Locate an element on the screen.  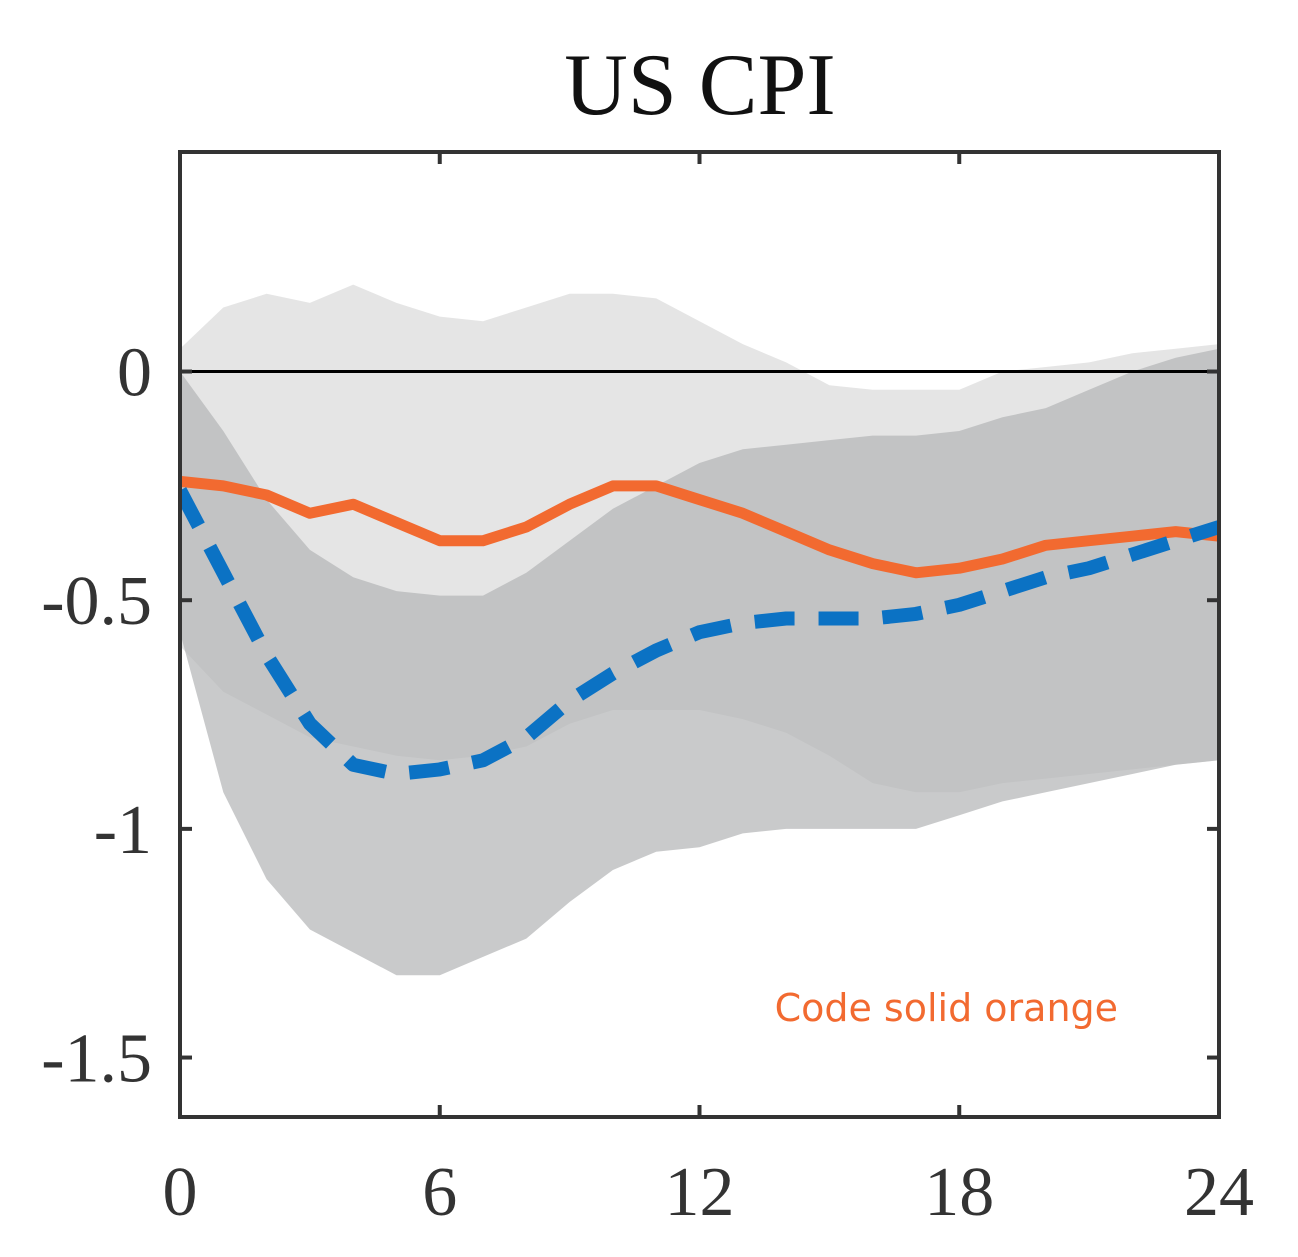
y-tick-label: -1 is located at coordinates (123, 830).